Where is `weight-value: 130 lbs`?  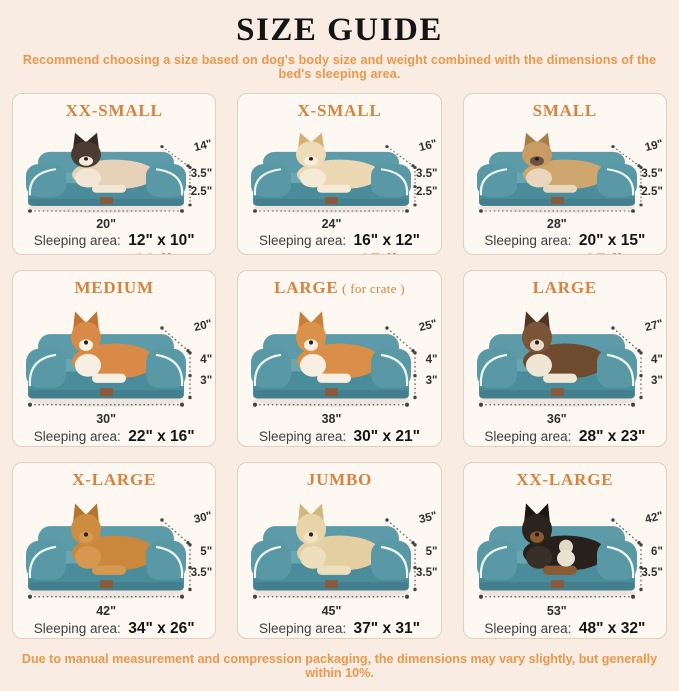
weight-value: 130 lbs is located at coordinates (612, 638).